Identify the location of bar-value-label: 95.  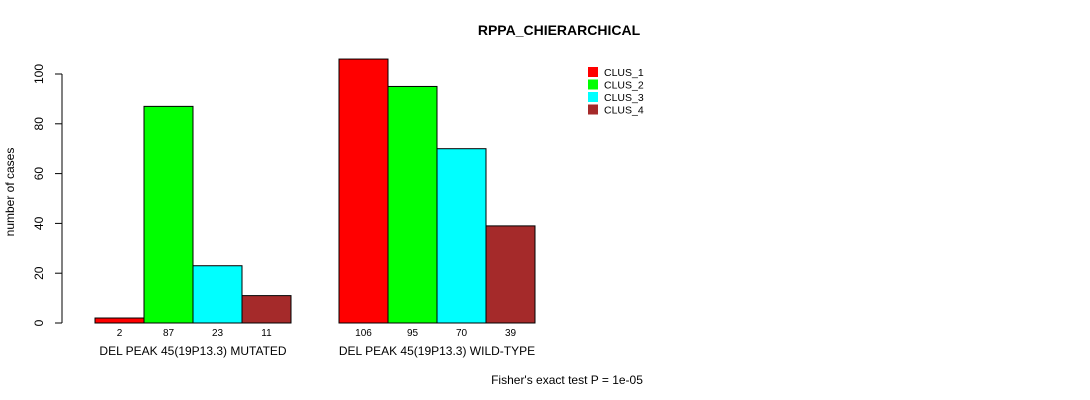
(413, 333).